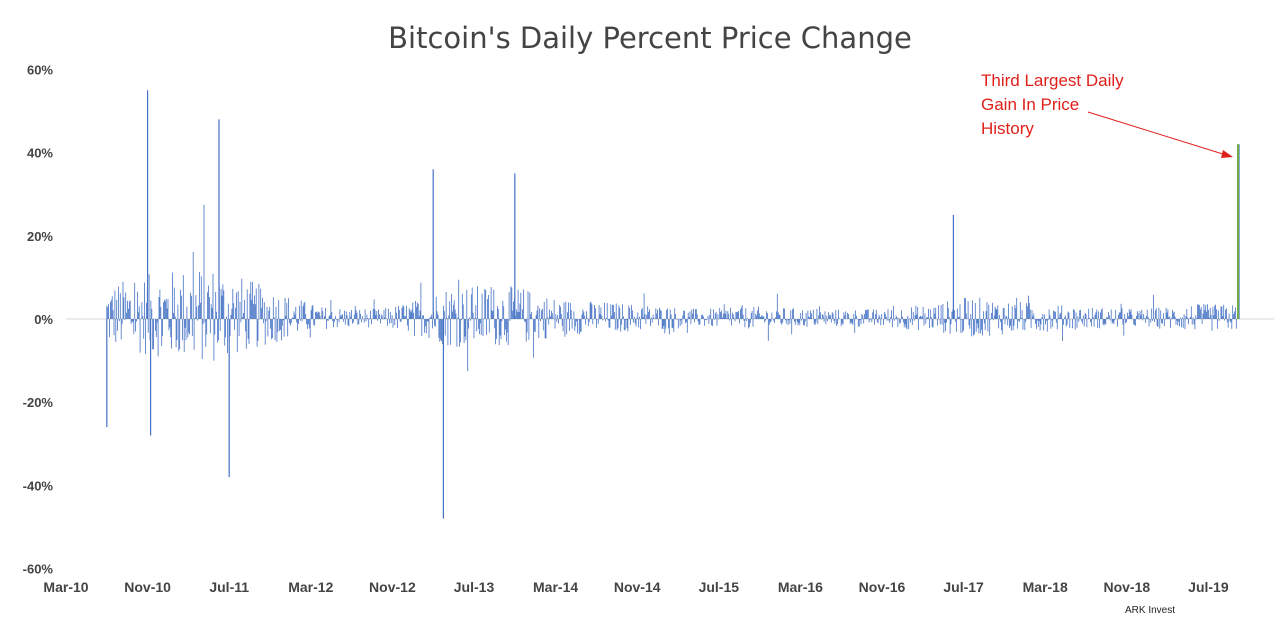 The image size is (1280, 621). Describe the element at coordinates (229, 587) in the screenshot. I see `x-tick-label: Jul-11` at that location.